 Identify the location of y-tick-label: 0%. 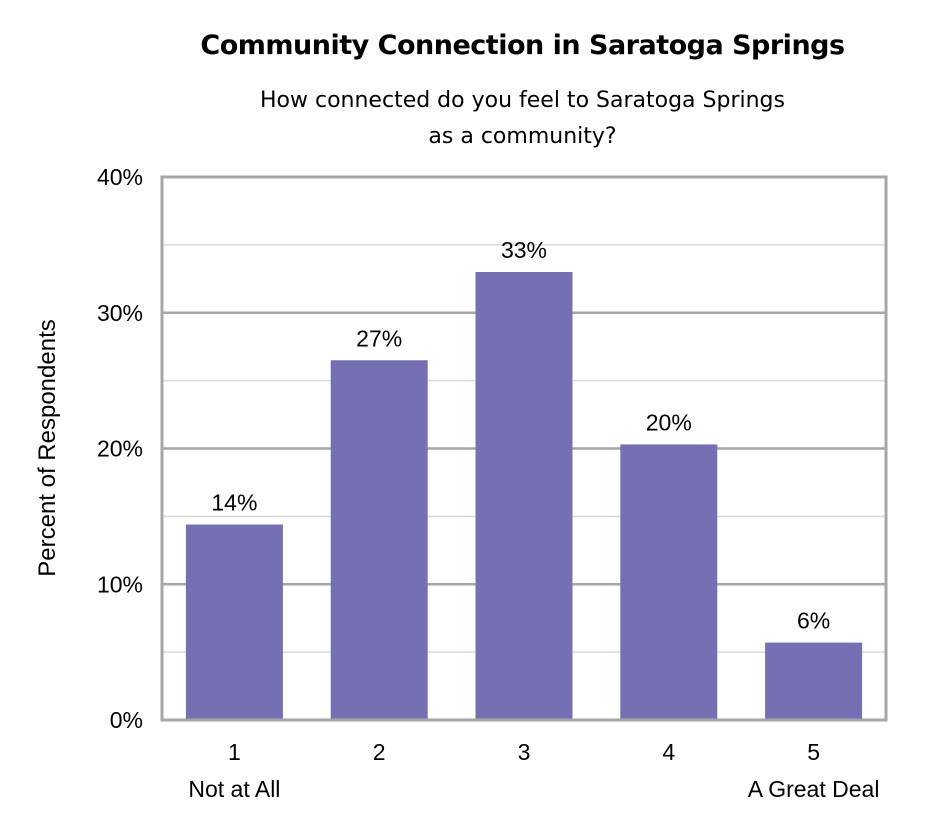
(126, 720).